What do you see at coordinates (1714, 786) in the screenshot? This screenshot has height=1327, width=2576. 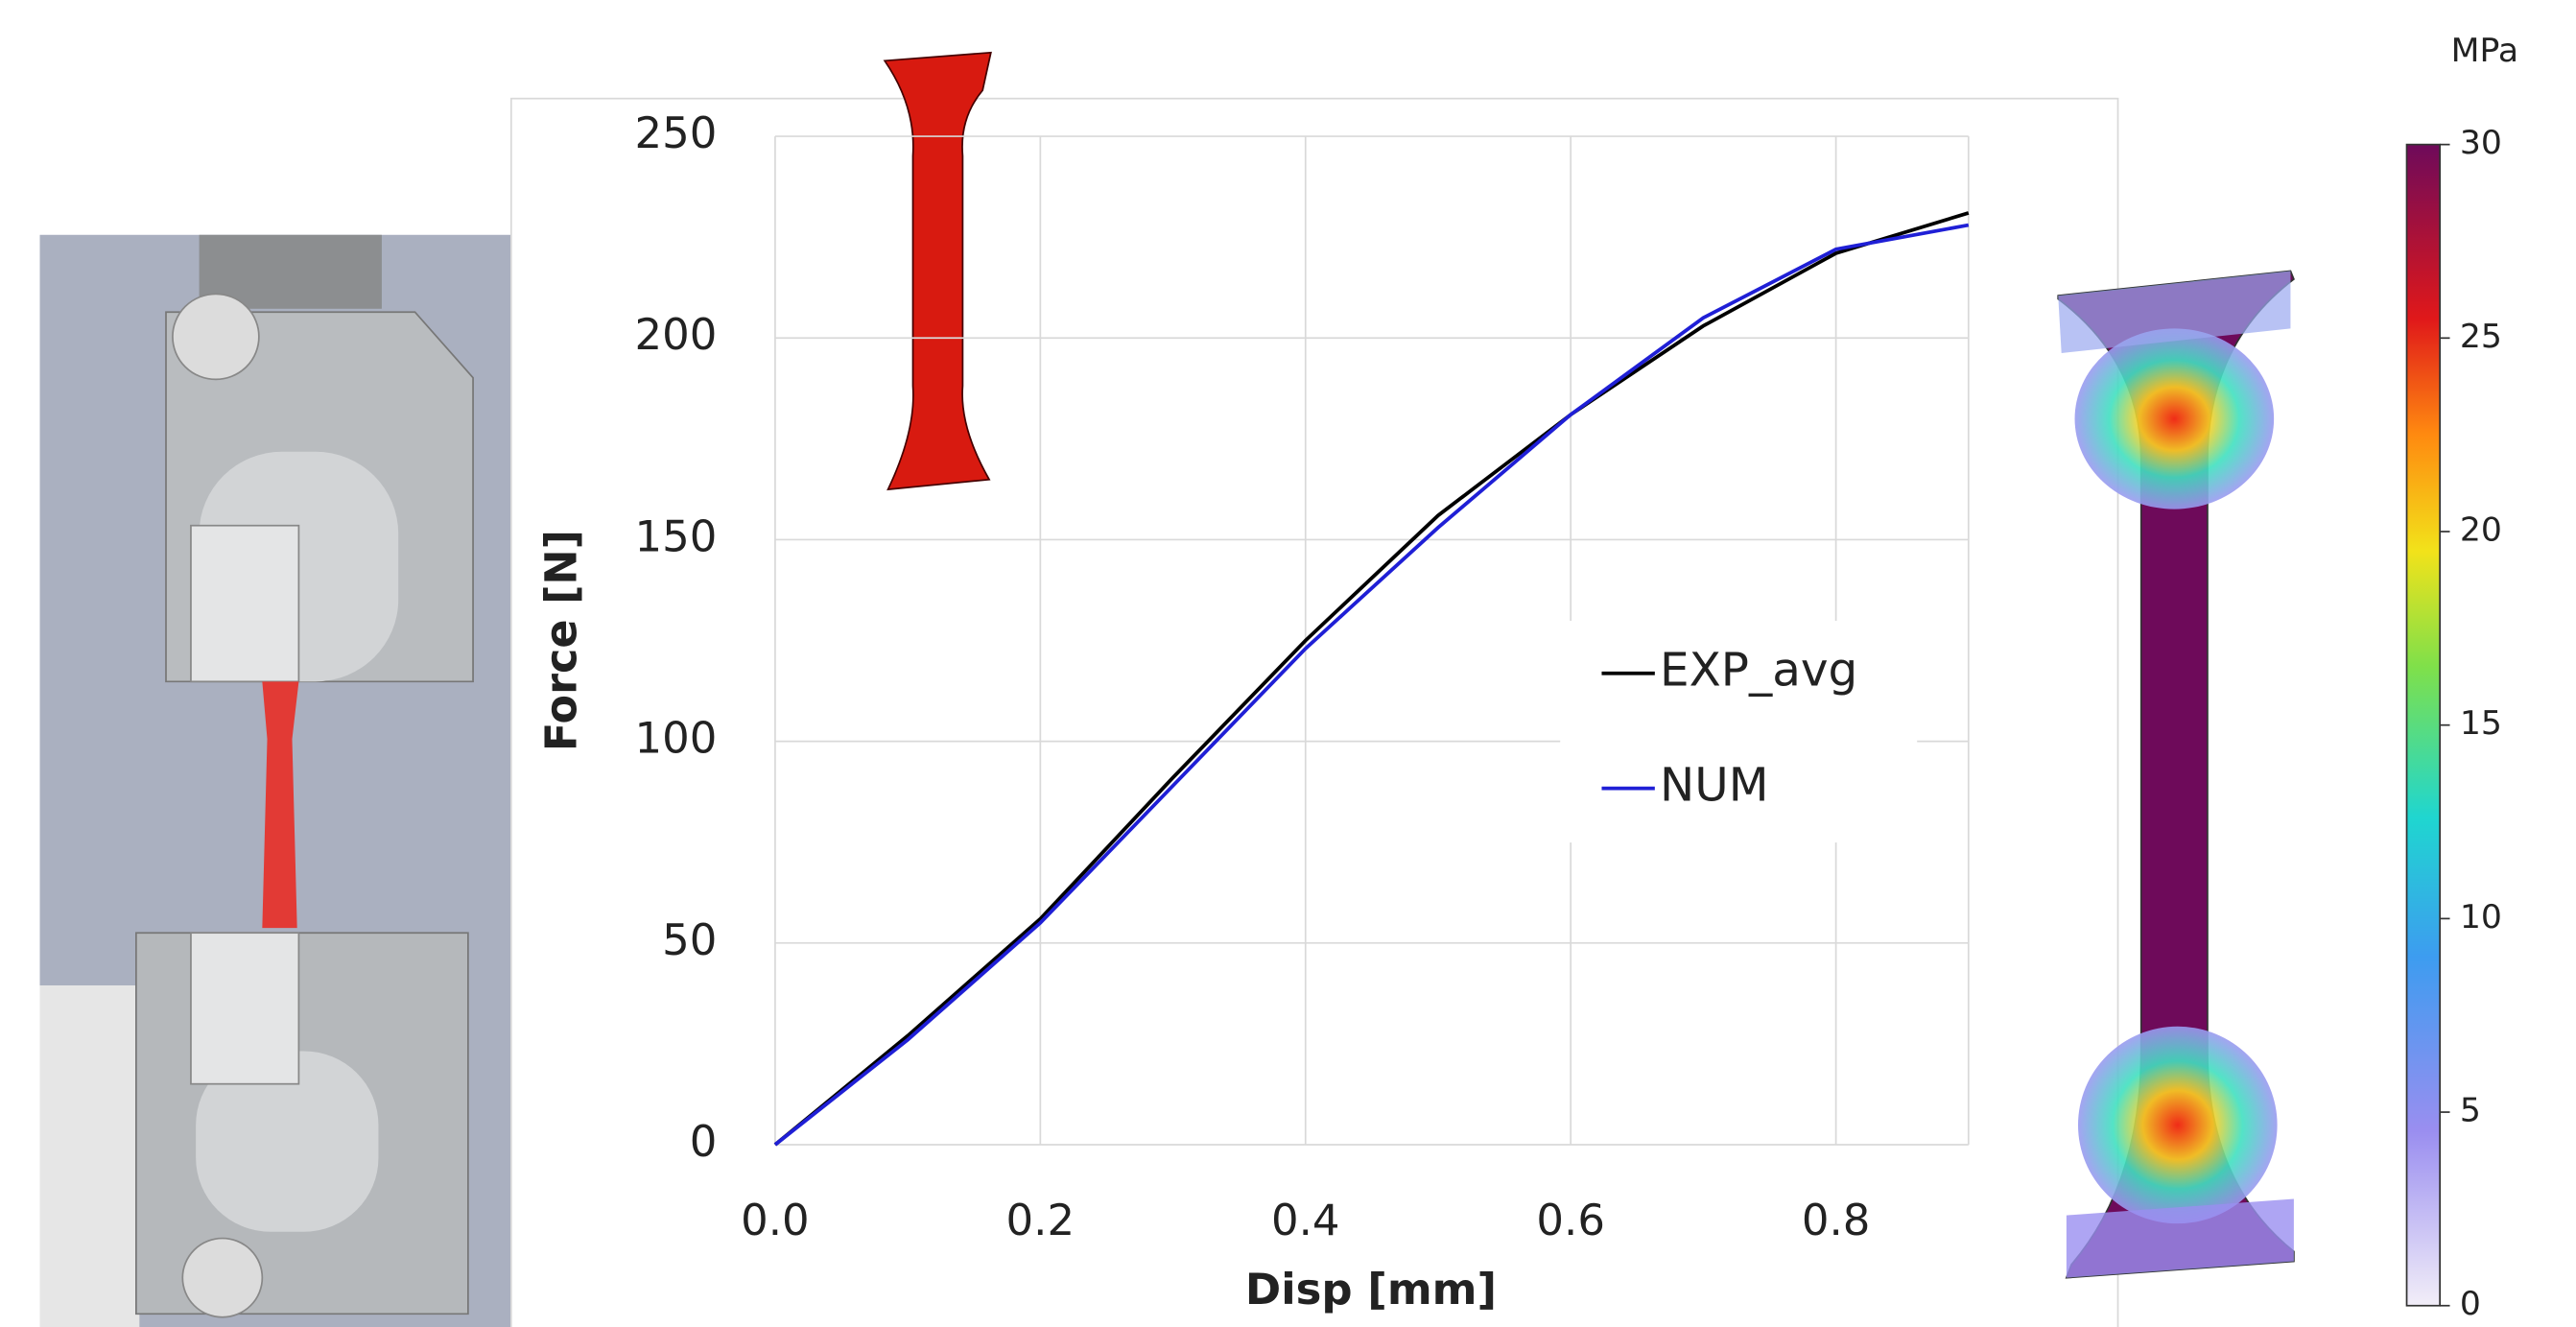 I see `legend-label: NUM` at bounding box center [1714, 786].